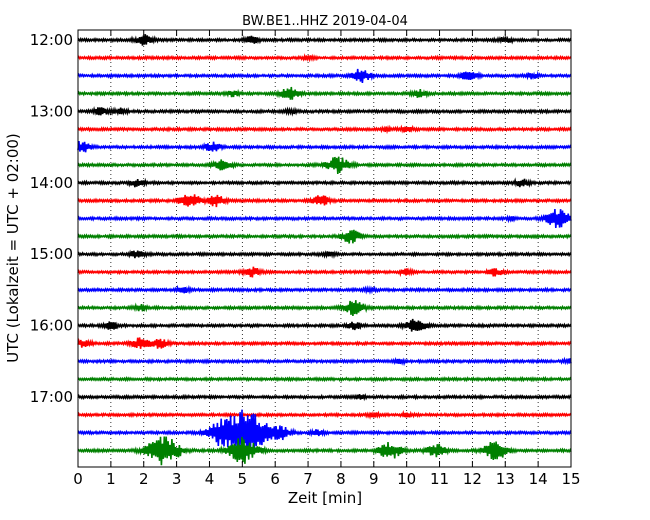  I want to click on x-tick-label: 11, so click(439, 479).